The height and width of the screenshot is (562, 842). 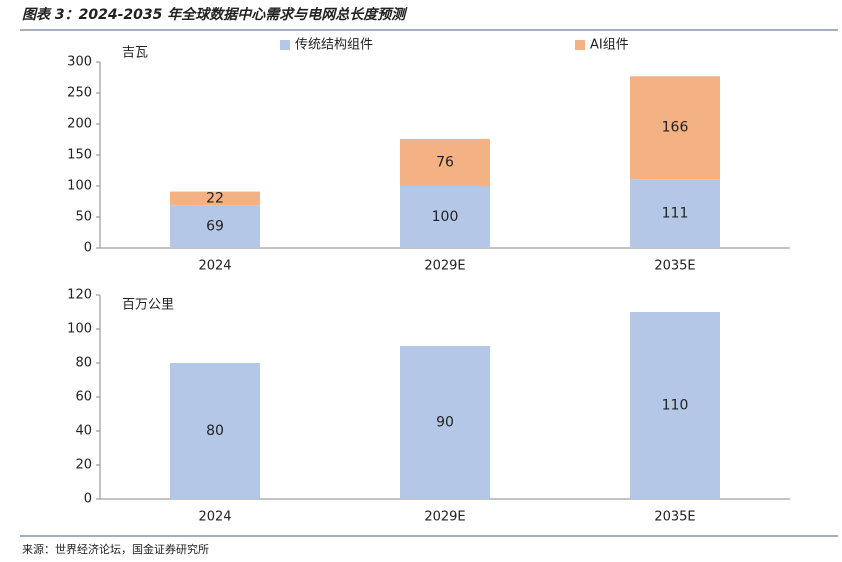 What do you see at coordinates (83, 363) in the screenshot?
I see `y-tick-label: 80` at bounding box center [83, 363].